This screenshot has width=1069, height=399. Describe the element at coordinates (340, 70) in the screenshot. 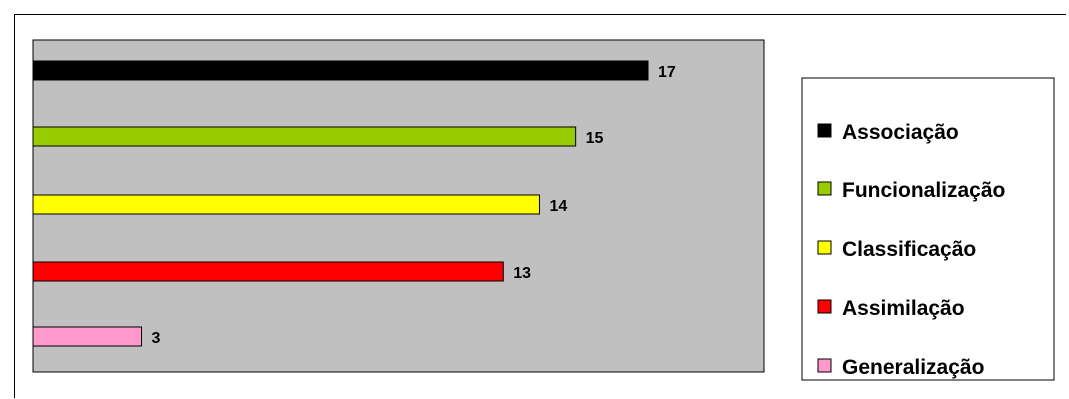

I see `bar-associacao` at that location.